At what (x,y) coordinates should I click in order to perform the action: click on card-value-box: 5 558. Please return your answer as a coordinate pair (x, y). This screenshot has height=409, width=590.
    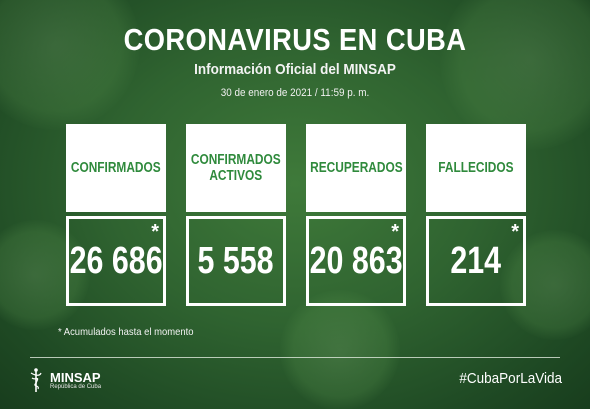
    Looking at the image, I should click on (236, 261).